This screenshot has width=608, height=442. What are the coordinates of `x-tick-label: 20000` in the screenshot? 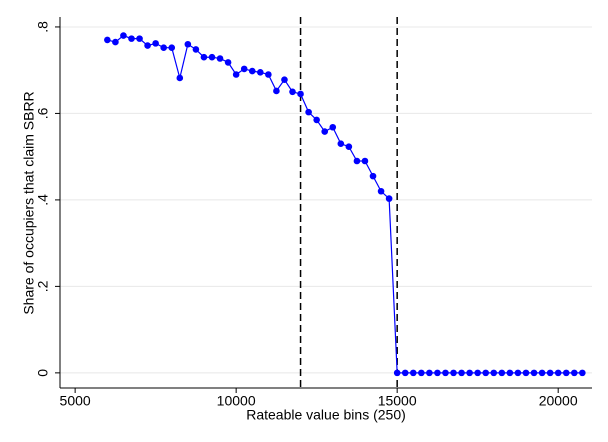 It's located at (558, 401).